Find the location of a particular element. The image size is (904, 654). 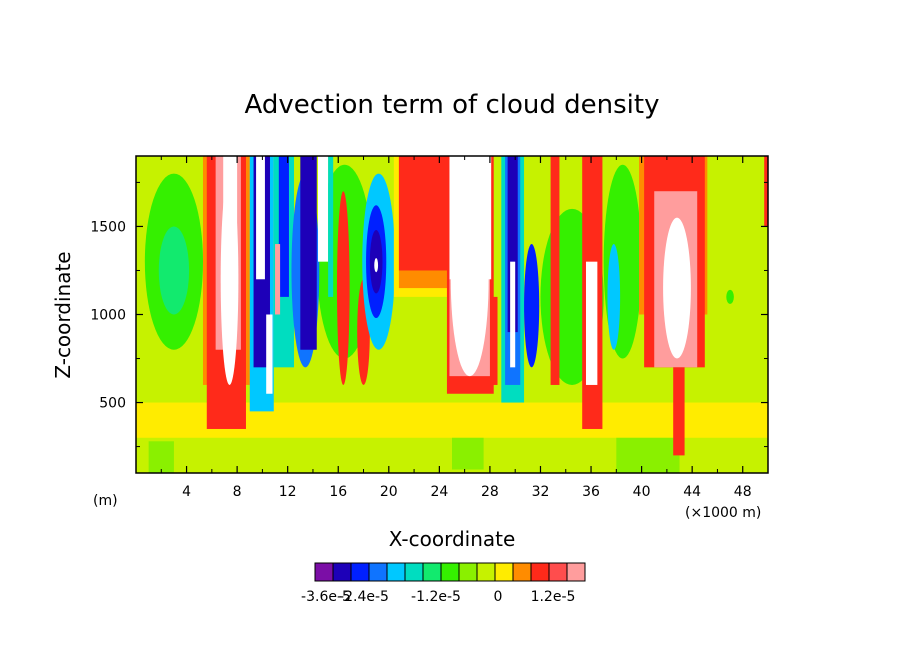

colorbar-tick-label: -1.2e-5 is located at coordinates (436, 597).